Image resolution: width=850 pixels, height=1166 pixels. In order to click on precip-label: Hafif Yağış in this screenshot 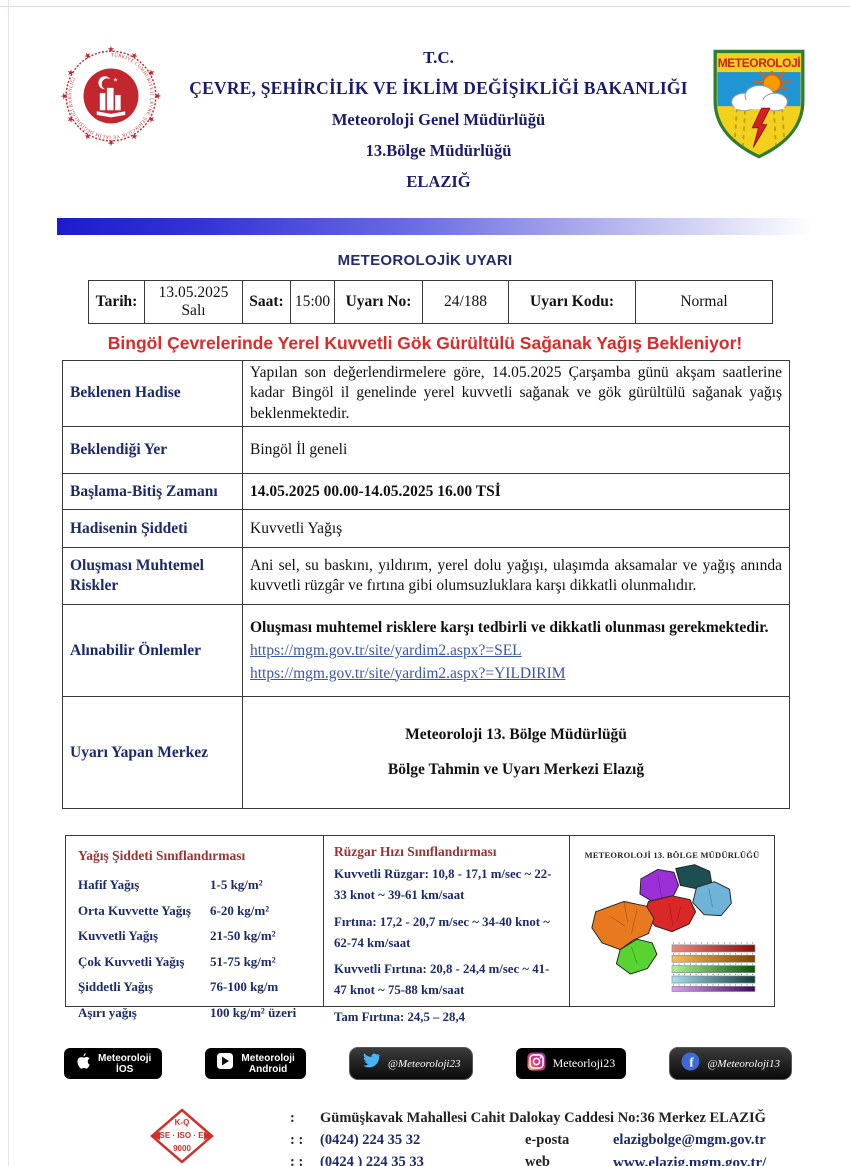, I will do `click(109, 885)`.